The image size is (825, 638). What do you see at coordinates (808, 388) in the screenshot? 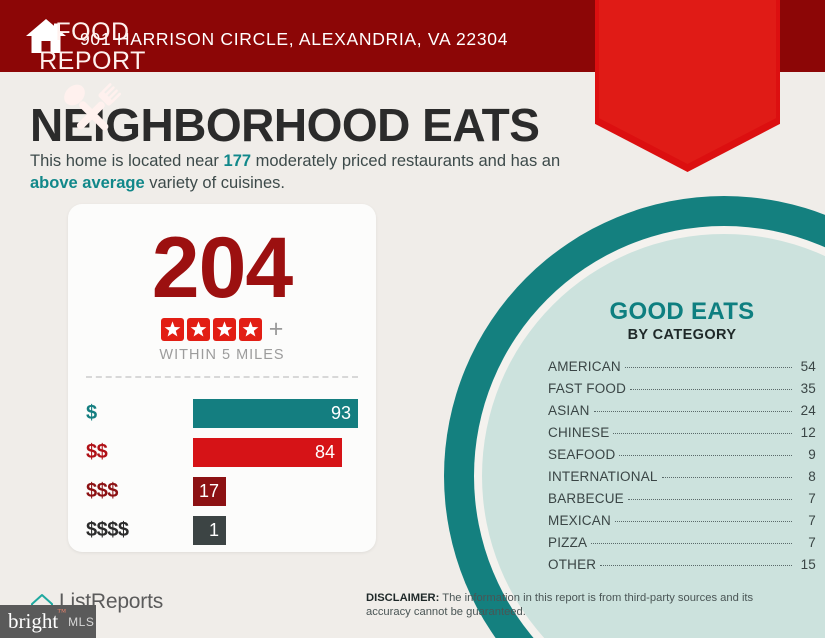
I see `category-count: 35` at bounding box center [808, 388].